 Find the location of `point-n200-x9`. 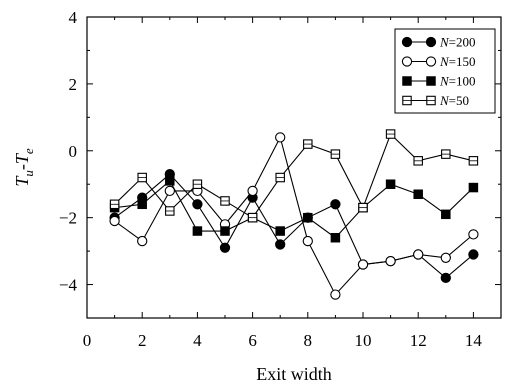

point-n200-x9 is located at coordinates (335, 204).